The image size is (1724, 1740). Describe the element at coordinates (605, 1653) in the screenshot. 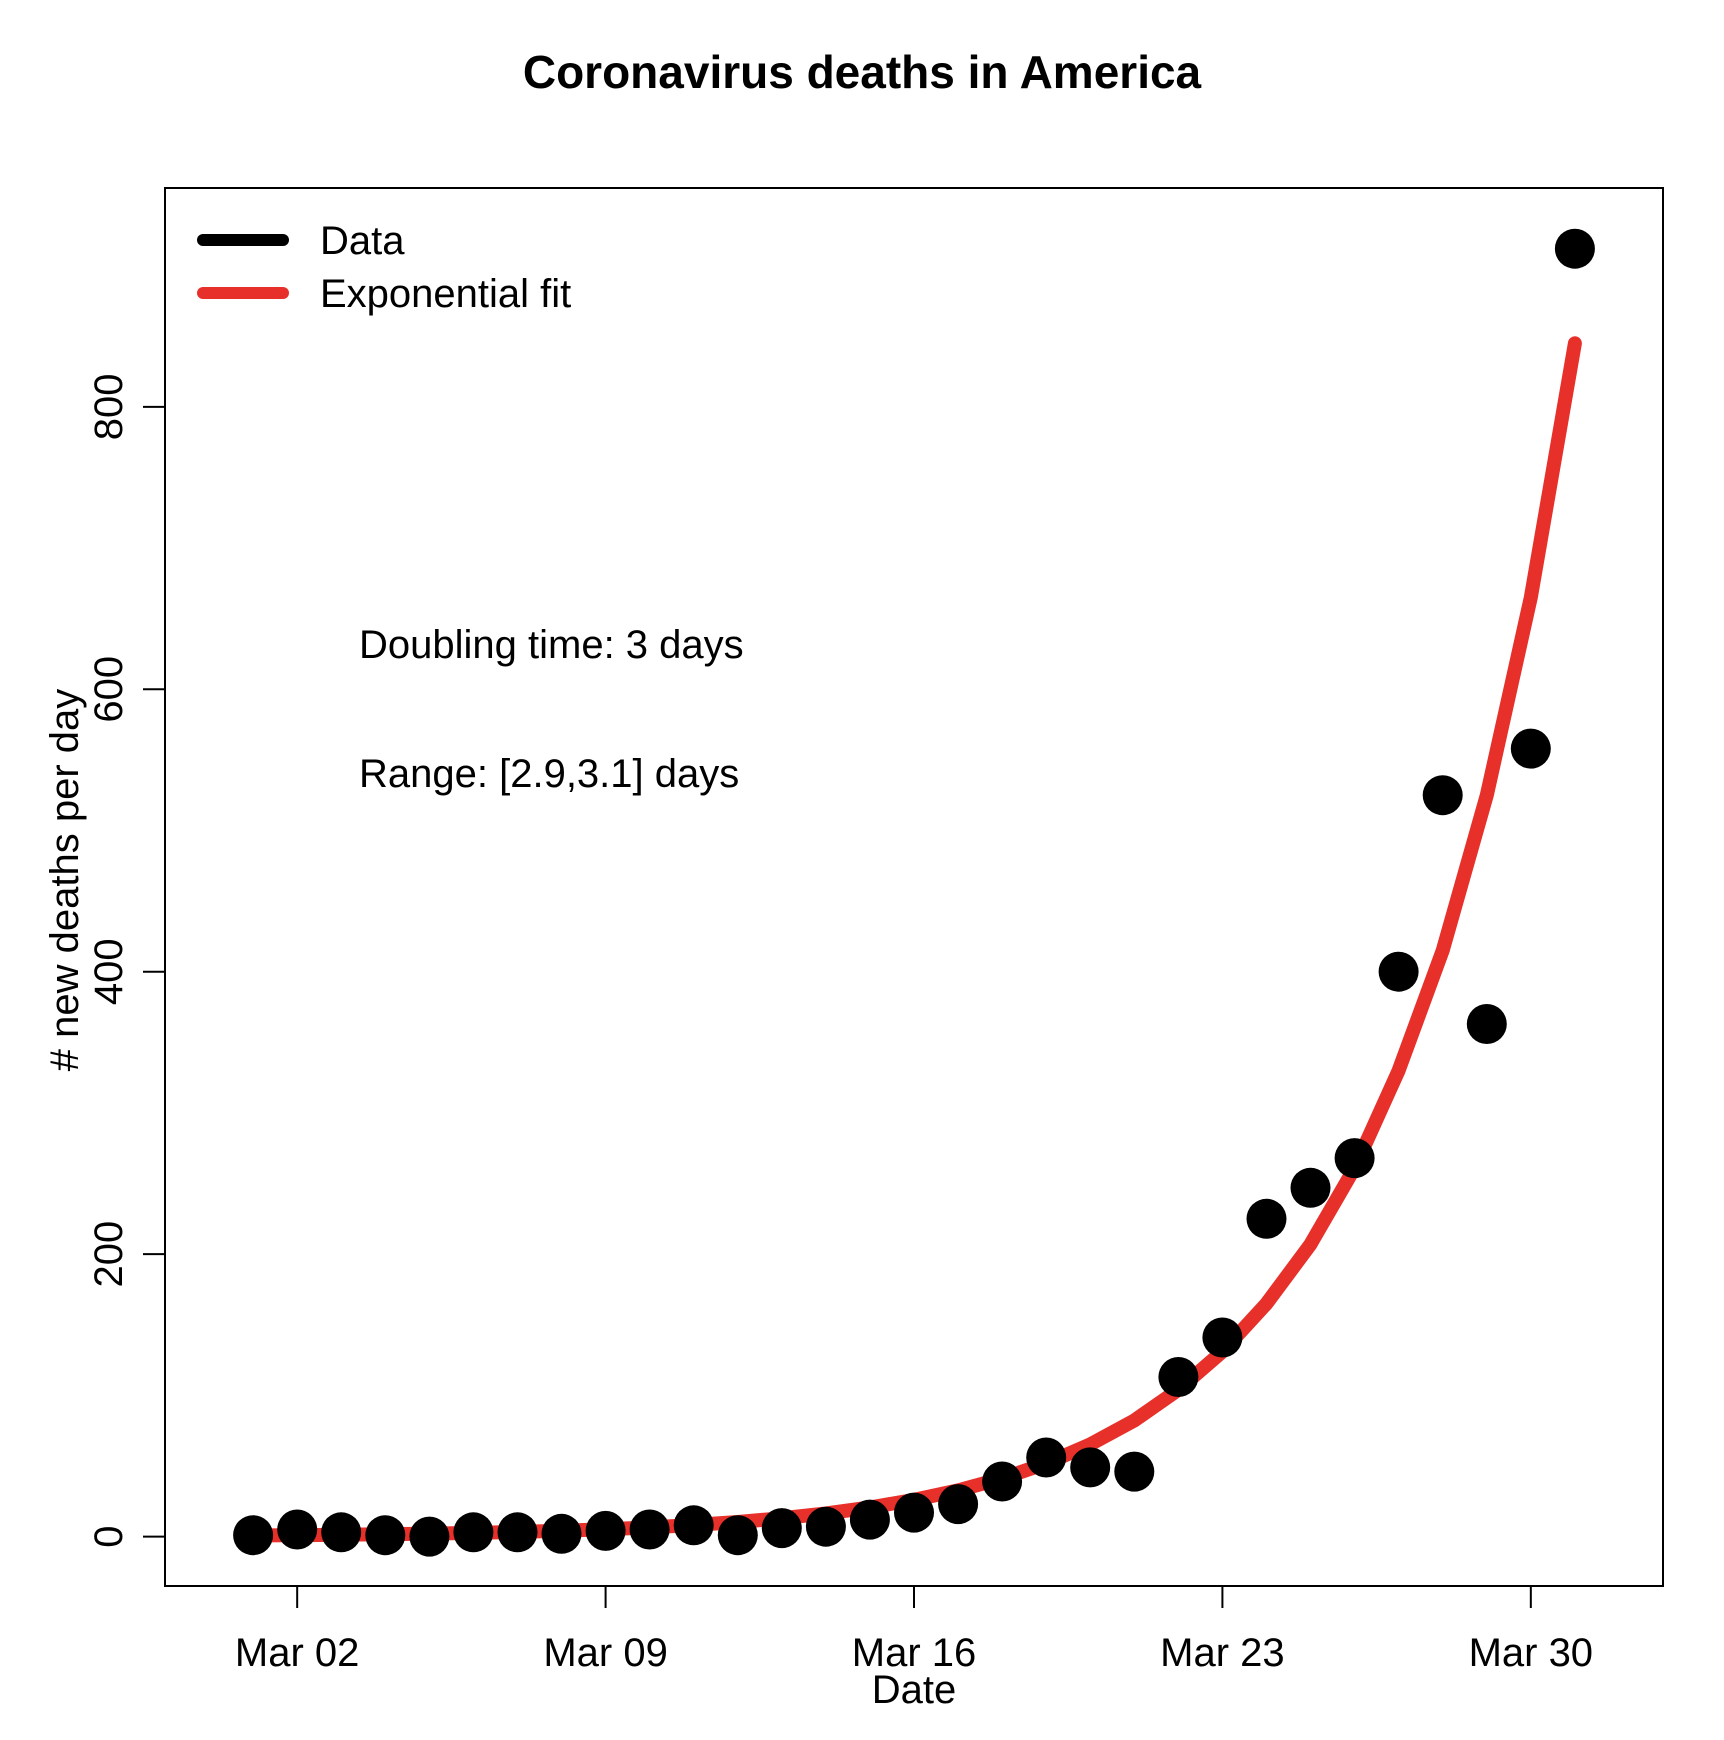

I see `x-tick-label: Mar 09` at that location.